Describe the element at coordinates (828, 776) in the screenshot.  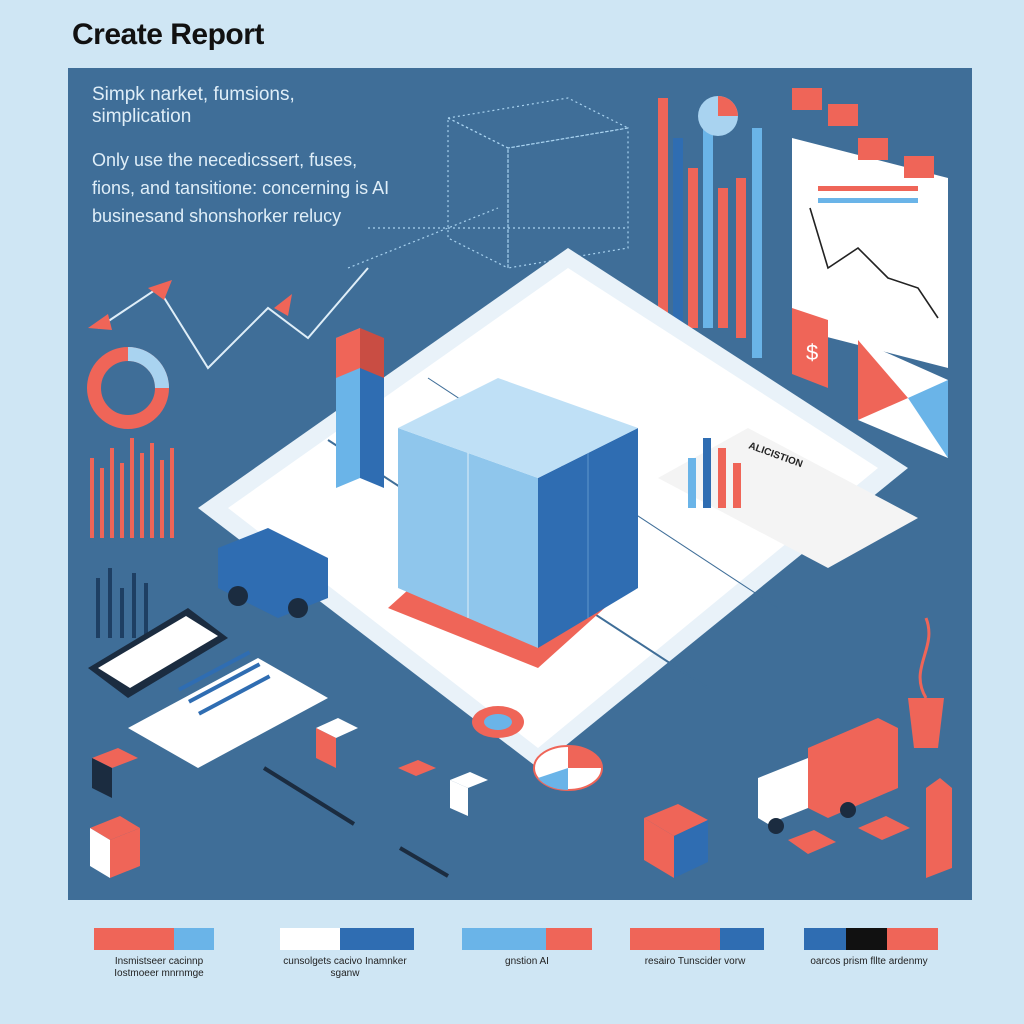
I see `truck-graphic` at that location.